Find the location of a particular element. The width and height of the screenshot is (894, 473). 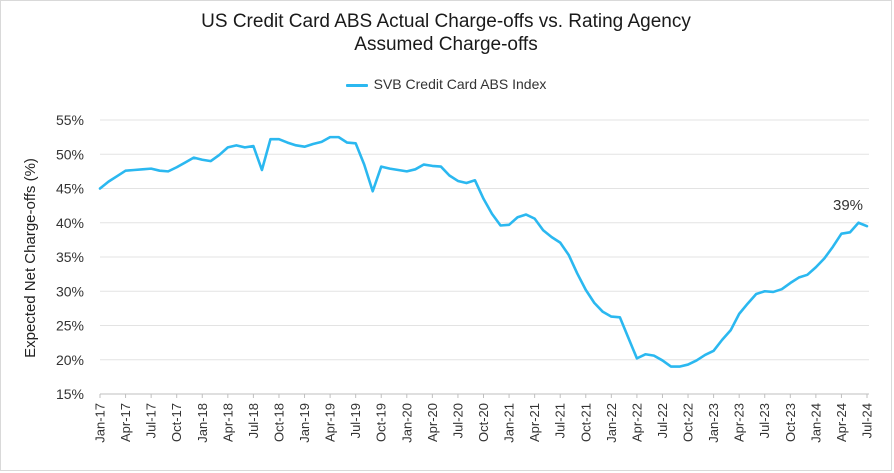

x-tick-label: Oct-18 is located at coordinates (278, 422).